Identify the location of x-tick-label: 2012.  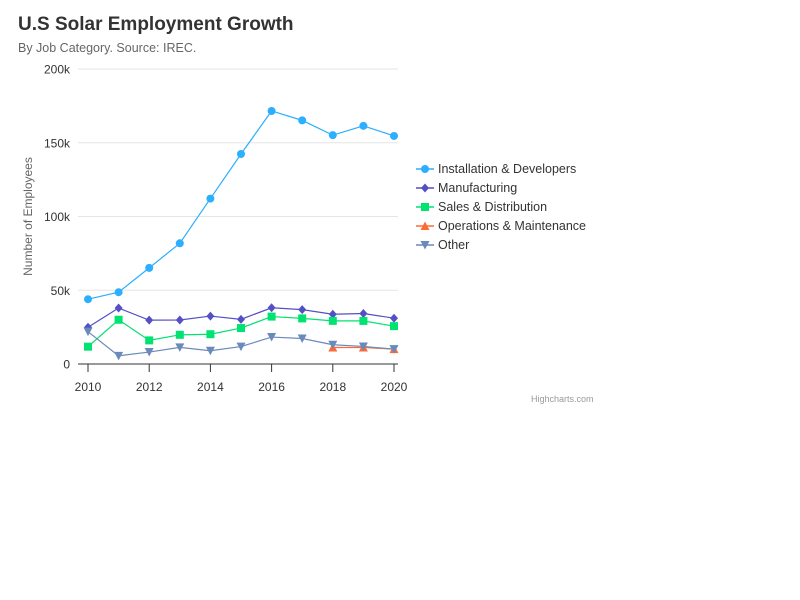
(149, 387).